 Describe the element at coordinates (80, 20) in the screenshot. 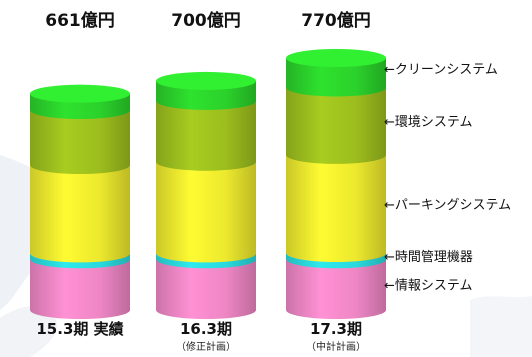

I see `bar-total-label: 661億円` at that location.